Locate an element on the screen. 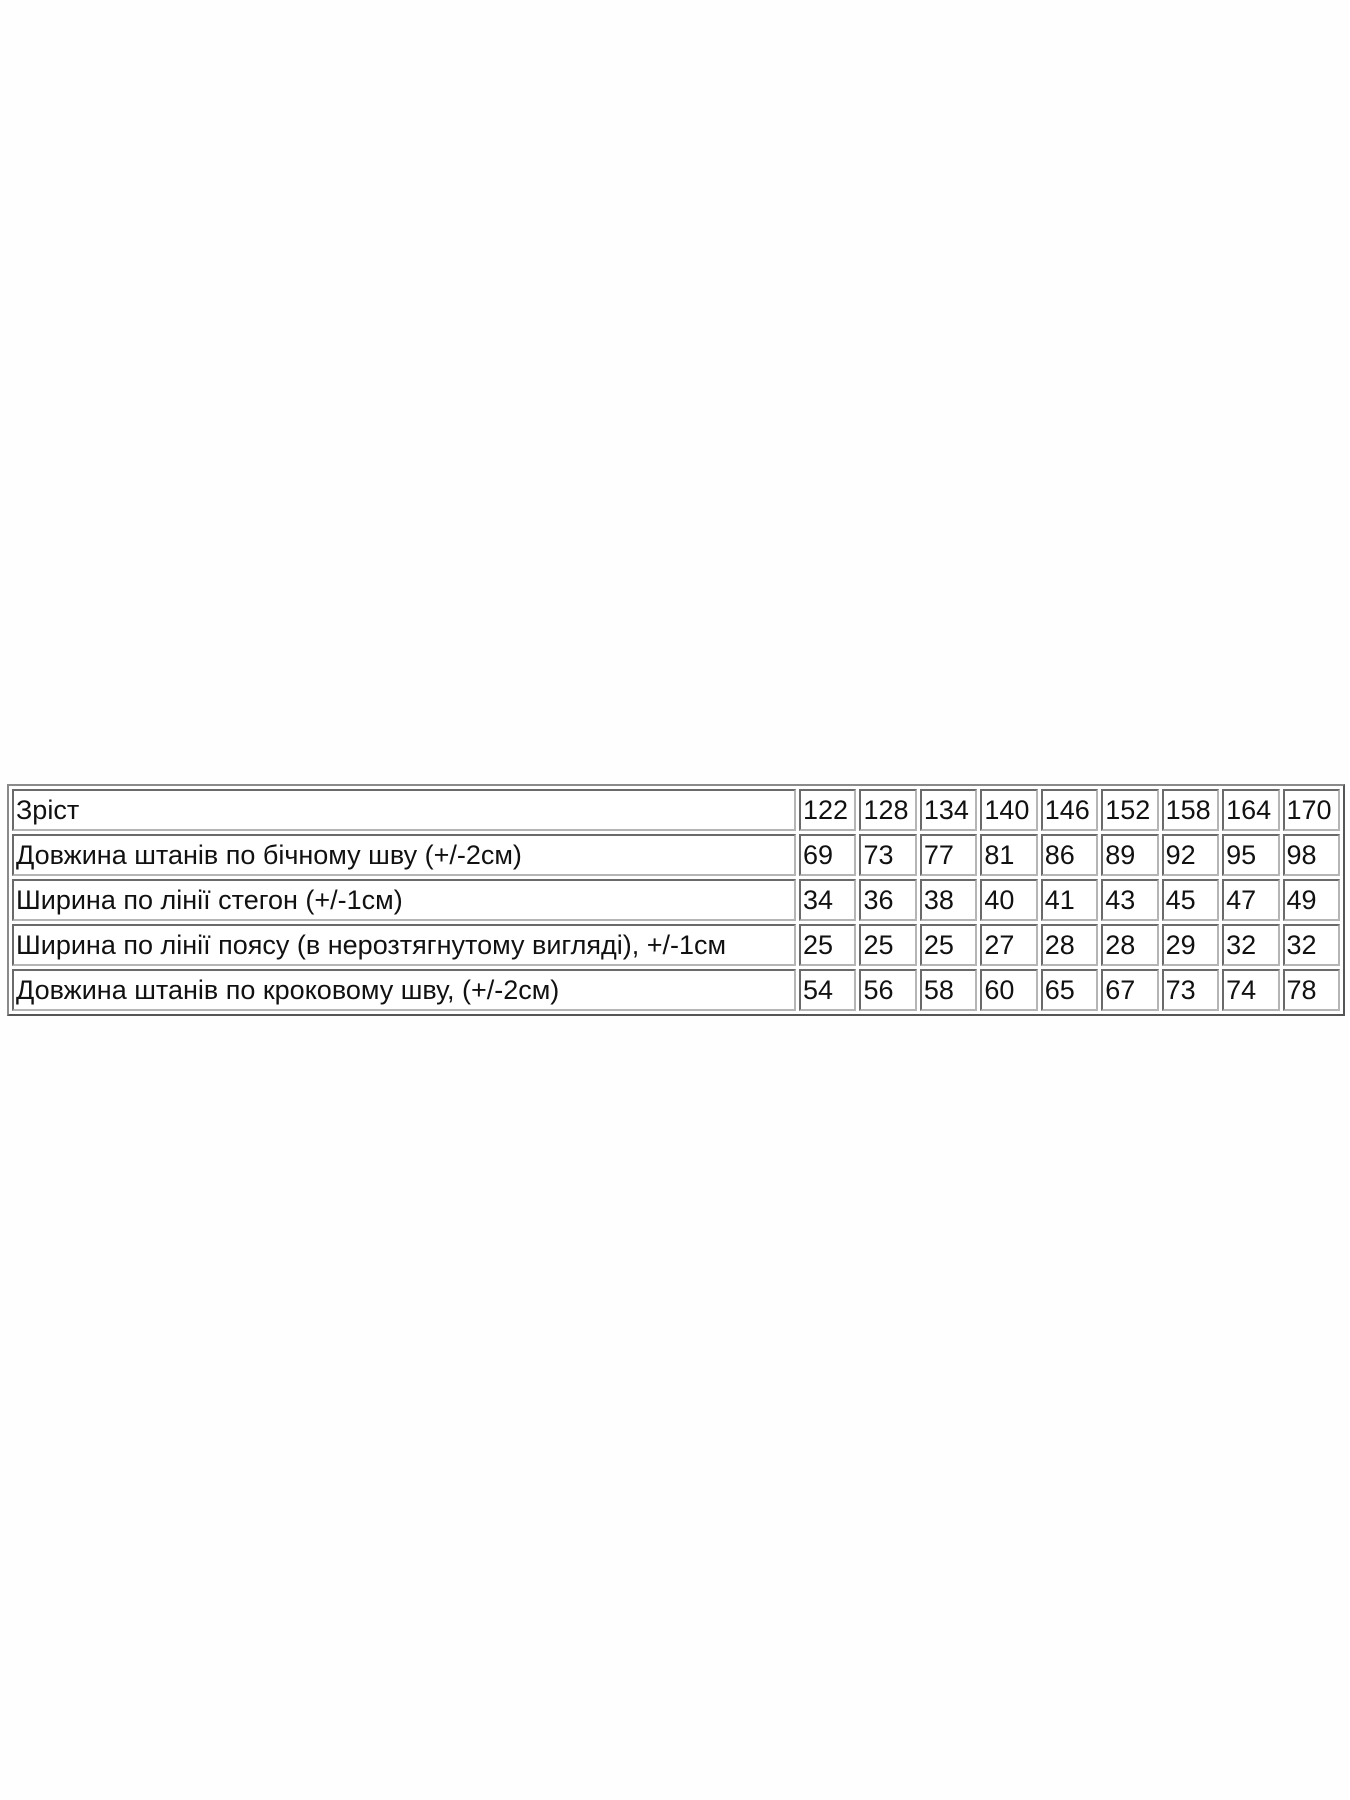 Image resolution: width=1350 pixels, height=1800 pixels. table-cell: 54 is located at coordinates (828, 990).